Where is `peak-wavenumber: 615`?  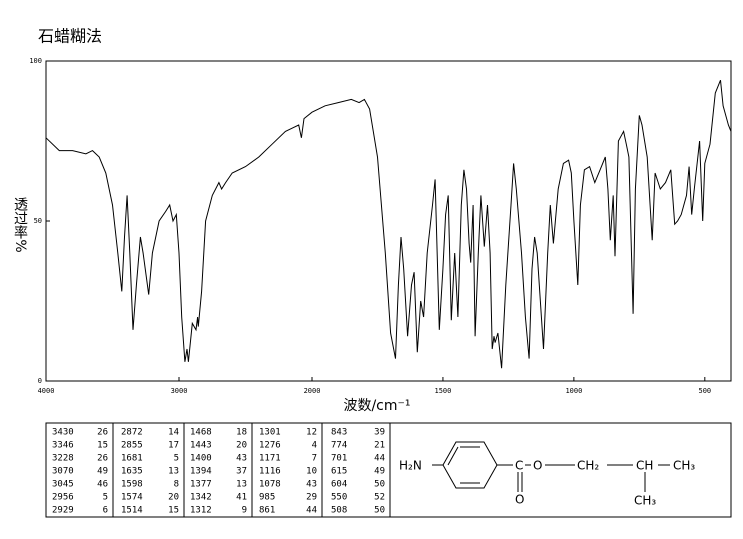
peak-wavenumber: 615 is located at coordinates (339, 472).